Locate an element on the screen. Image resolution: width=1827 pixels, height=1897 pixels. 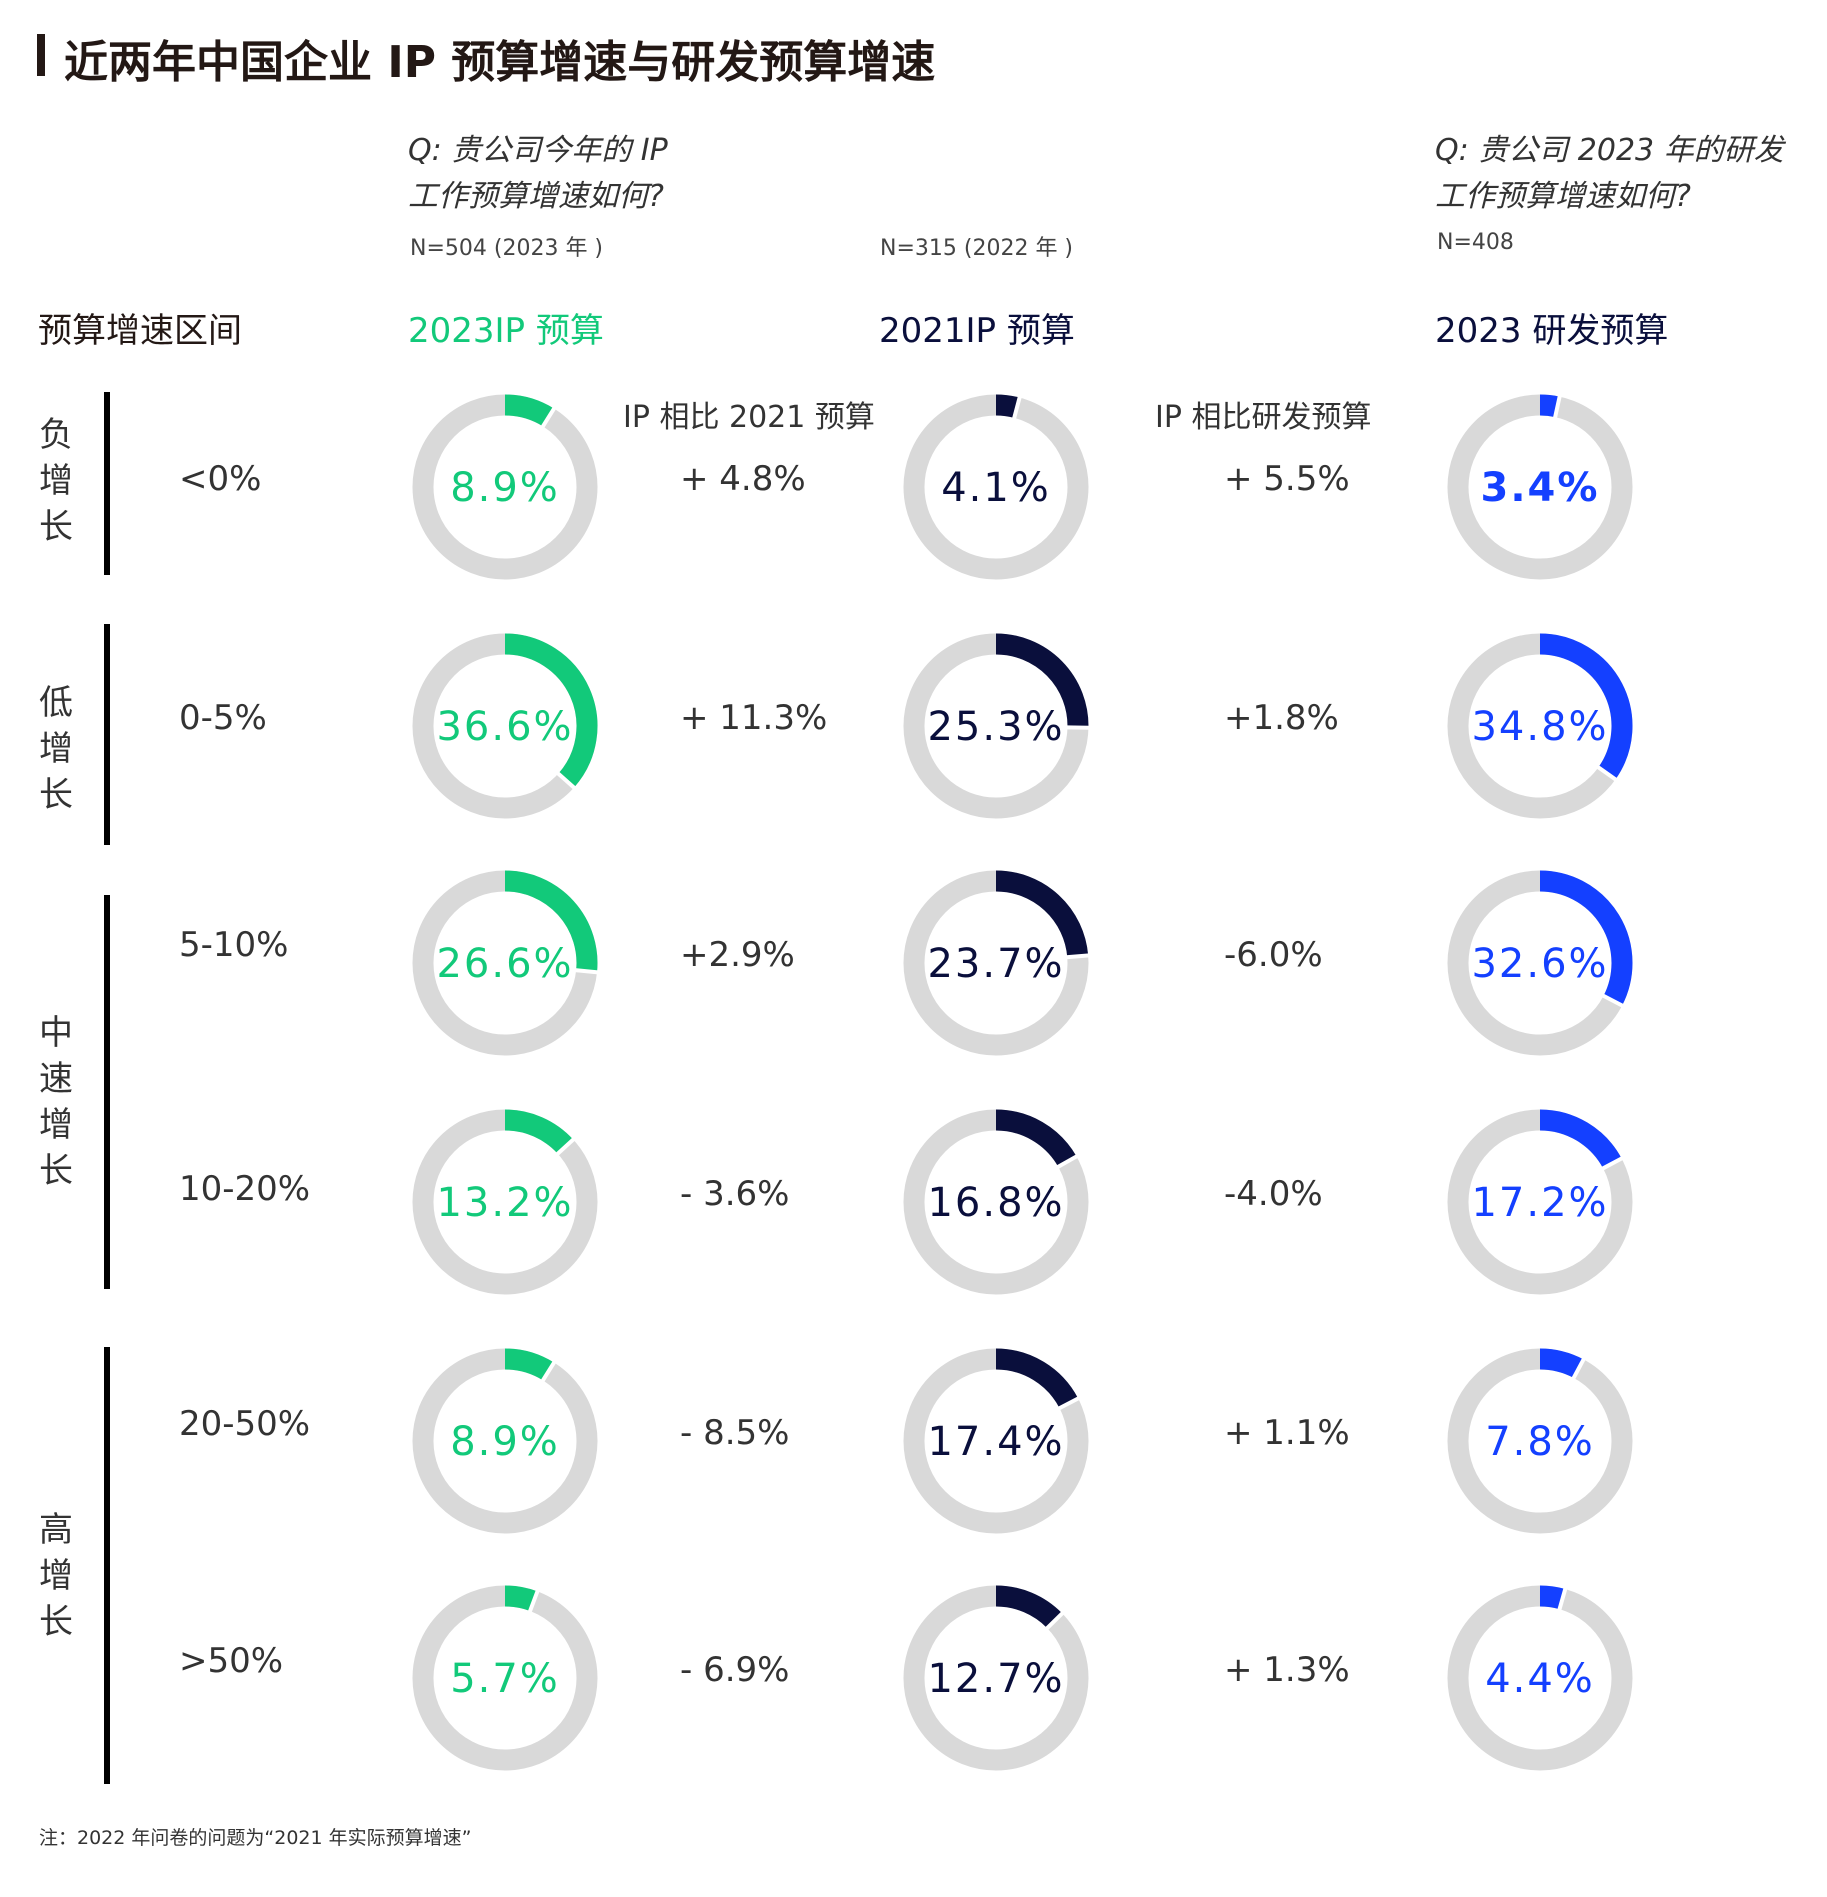
donut-value-label: 17.2% is located at coordinates (1539, 1203).